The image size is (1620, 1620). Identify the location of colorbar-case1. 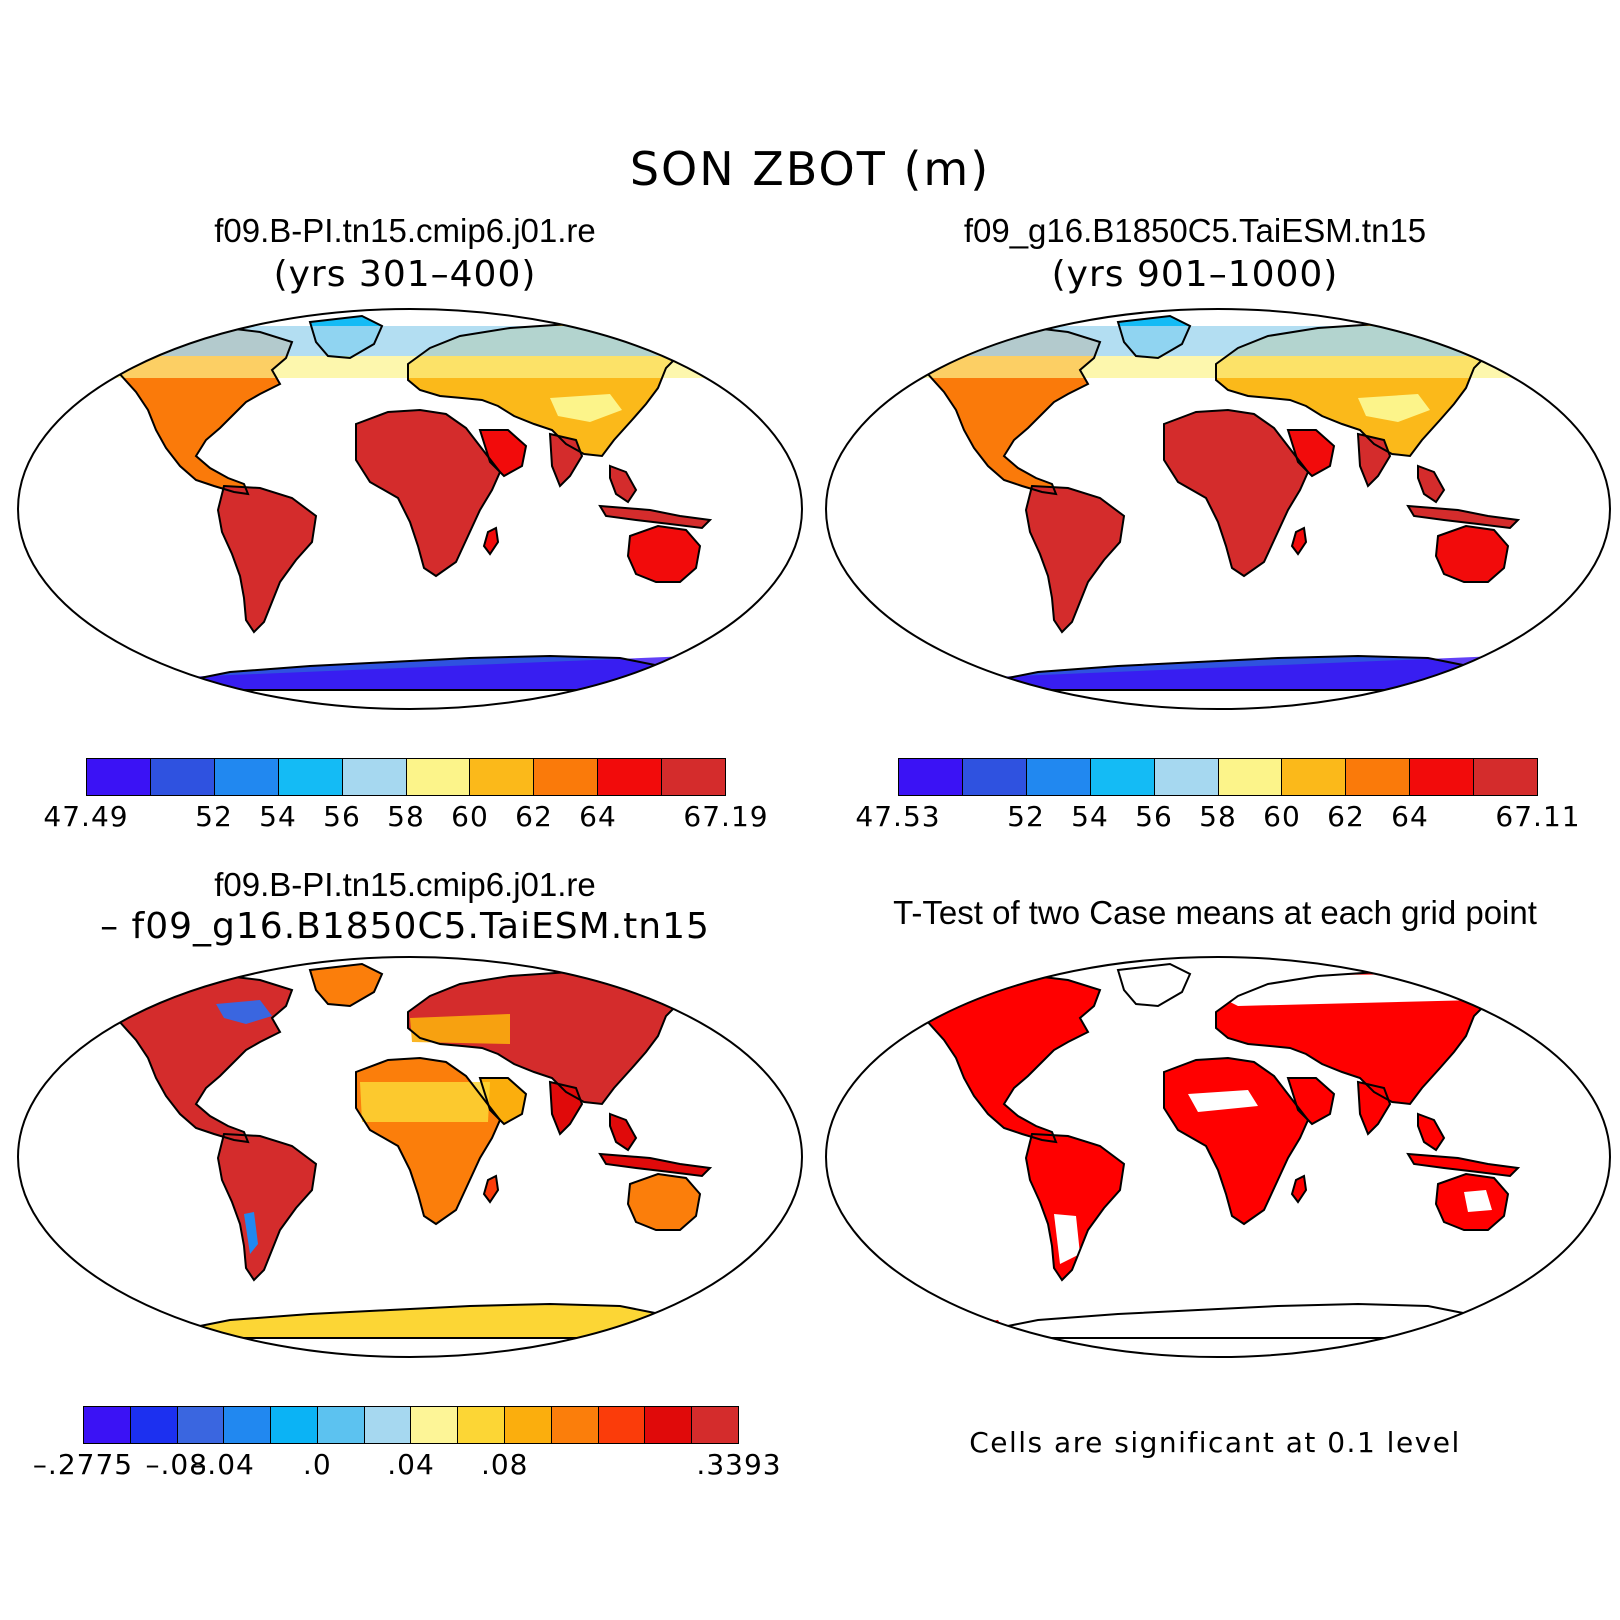
(406, 777).